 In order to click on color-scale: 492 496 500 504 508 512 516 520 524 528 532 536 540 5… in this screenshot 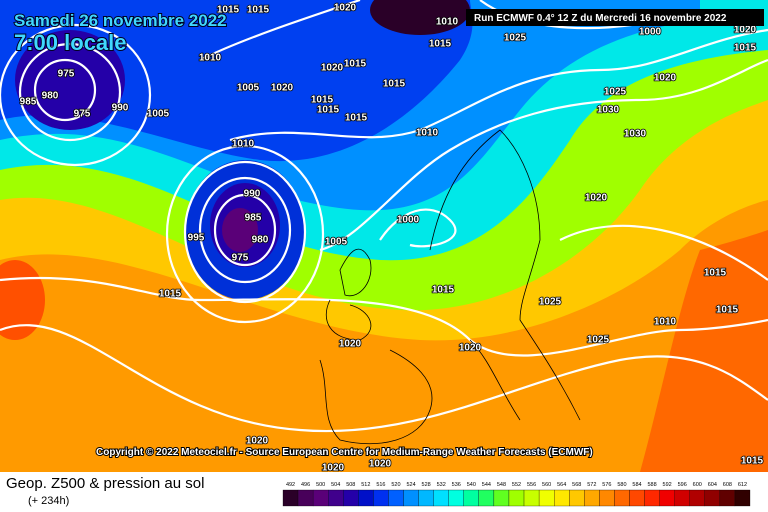, I will do `click(516, 494)`.